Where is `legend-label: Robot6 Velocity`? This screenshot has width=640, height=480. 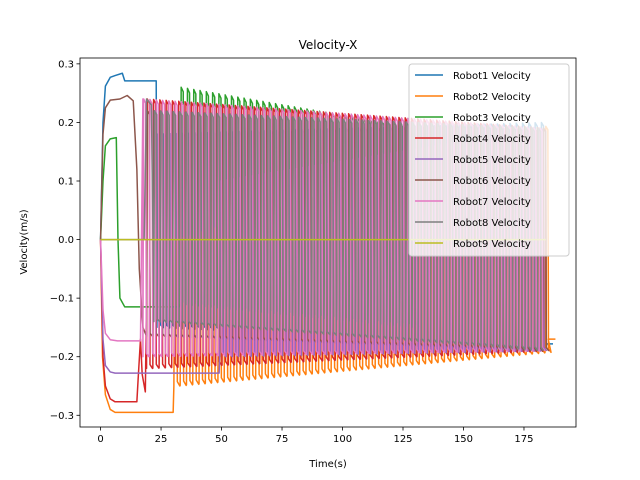
legend-label: Robot6 Velocity is located at coordinates (492, 181).